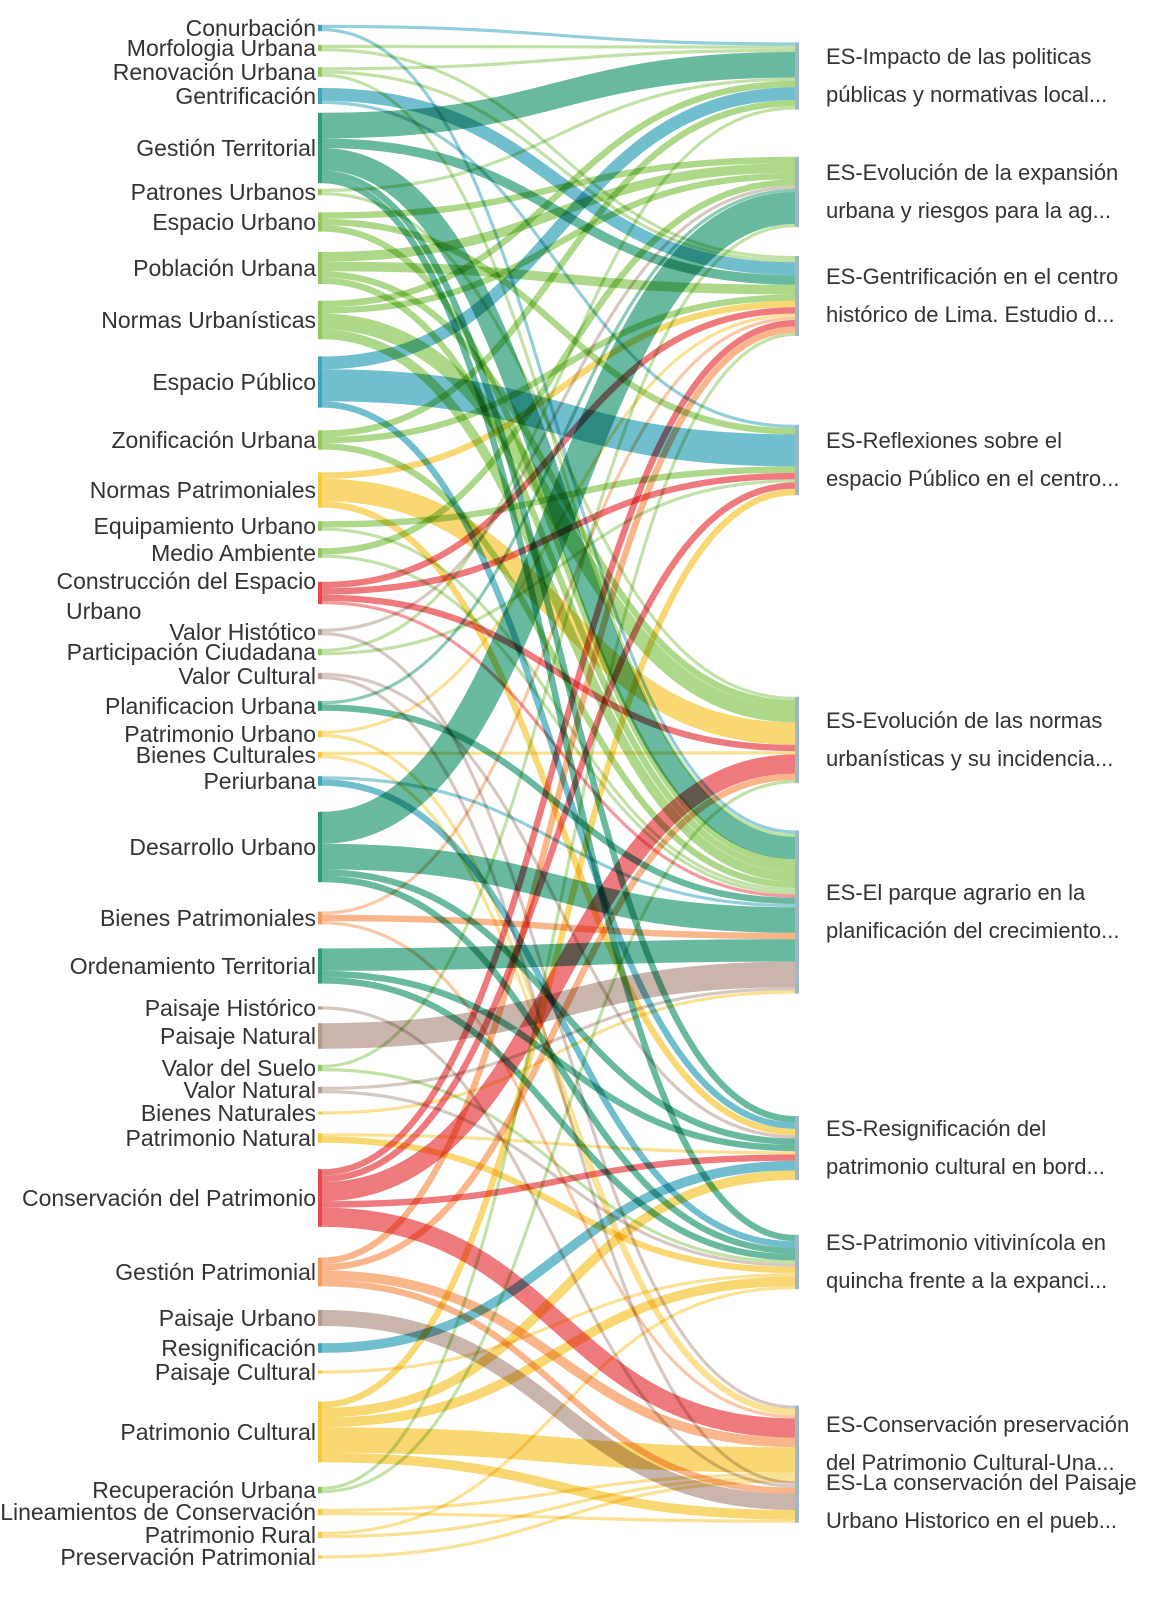 The image size is (1157, 1600). I want to click on link-patrimonio_cultural-t7, so click(558, 1294).